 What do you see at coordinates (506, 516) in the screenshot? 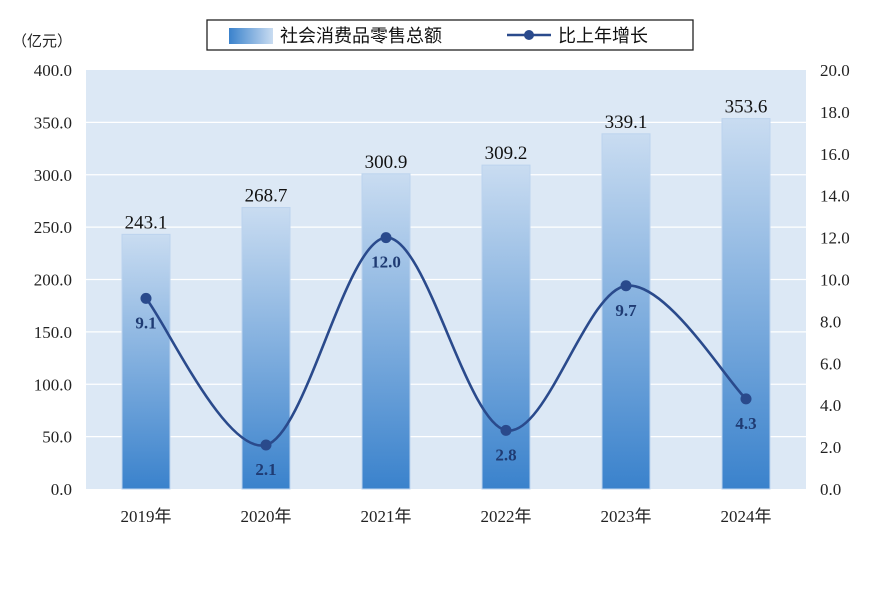
I see `x-tick-label: 2022年` at bounding box center [506, 516].